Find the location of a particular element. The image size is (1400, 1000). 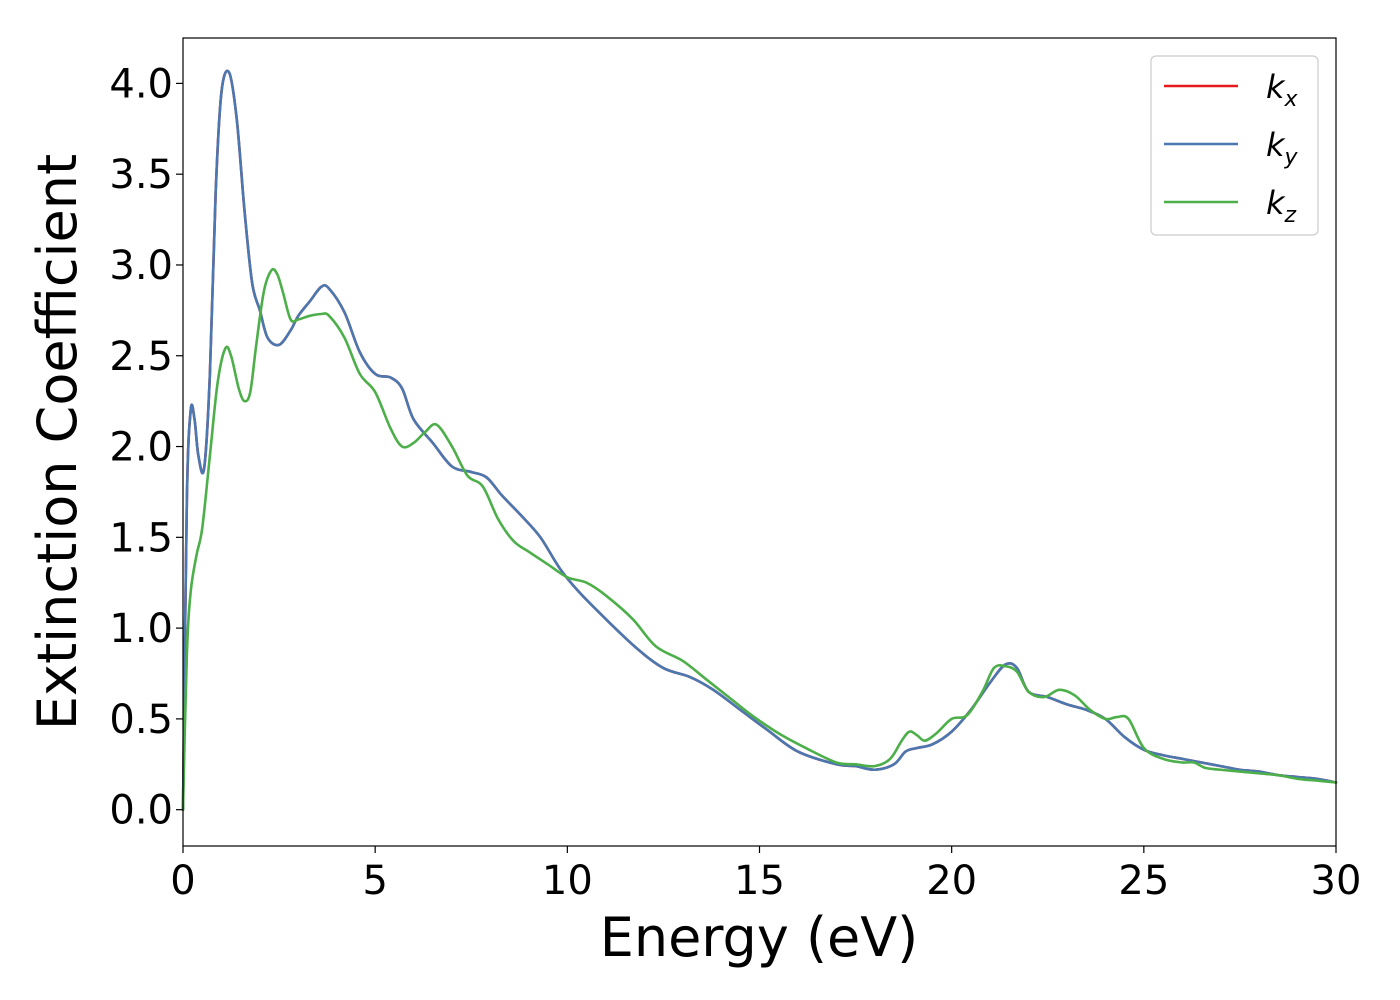

y-axis: 0.0 0.5 1.0 1.5 2.0 2.5 3.0 3.5 4.0 is located at coordinates (146, 447).